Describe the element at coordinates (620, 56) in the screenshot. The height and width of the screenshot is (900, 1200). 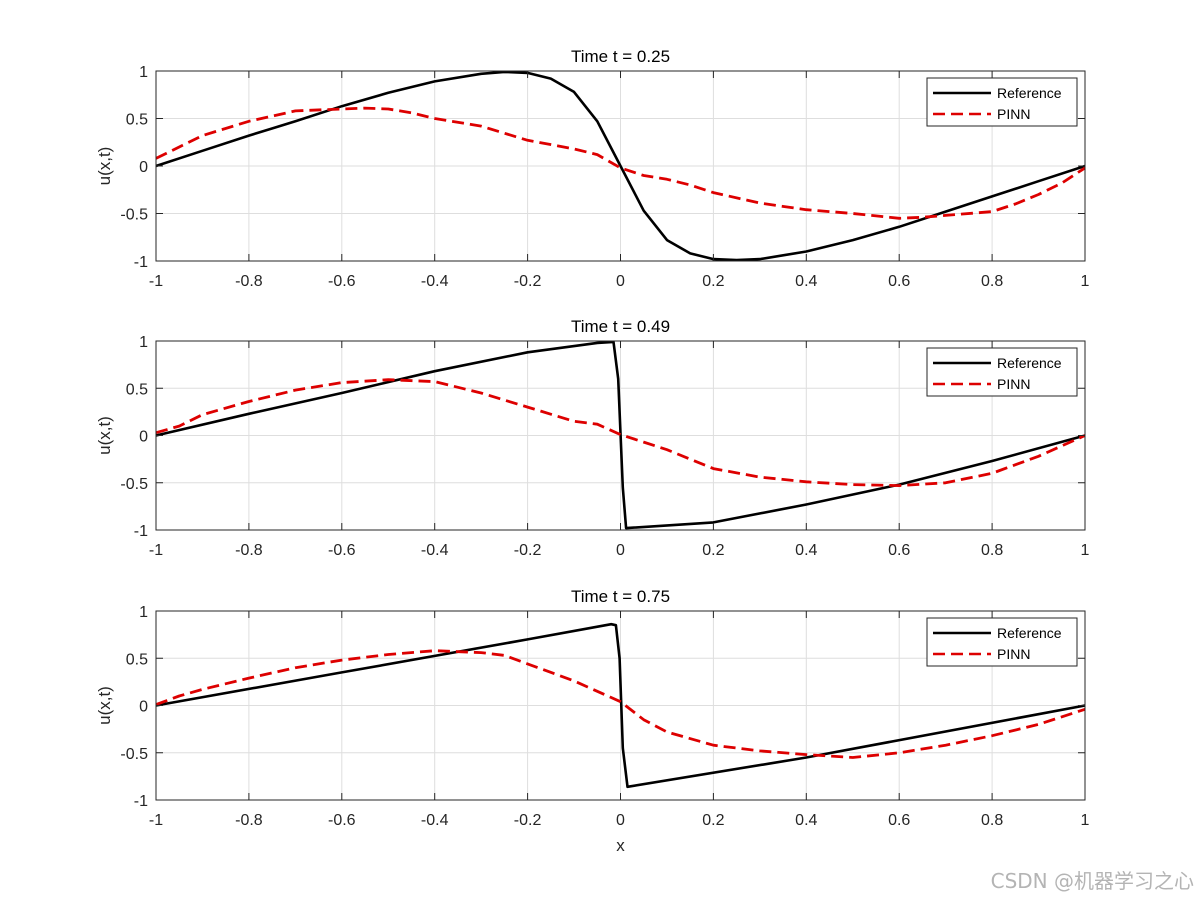
I see `chart-title: Time t = 0.25` at that location.